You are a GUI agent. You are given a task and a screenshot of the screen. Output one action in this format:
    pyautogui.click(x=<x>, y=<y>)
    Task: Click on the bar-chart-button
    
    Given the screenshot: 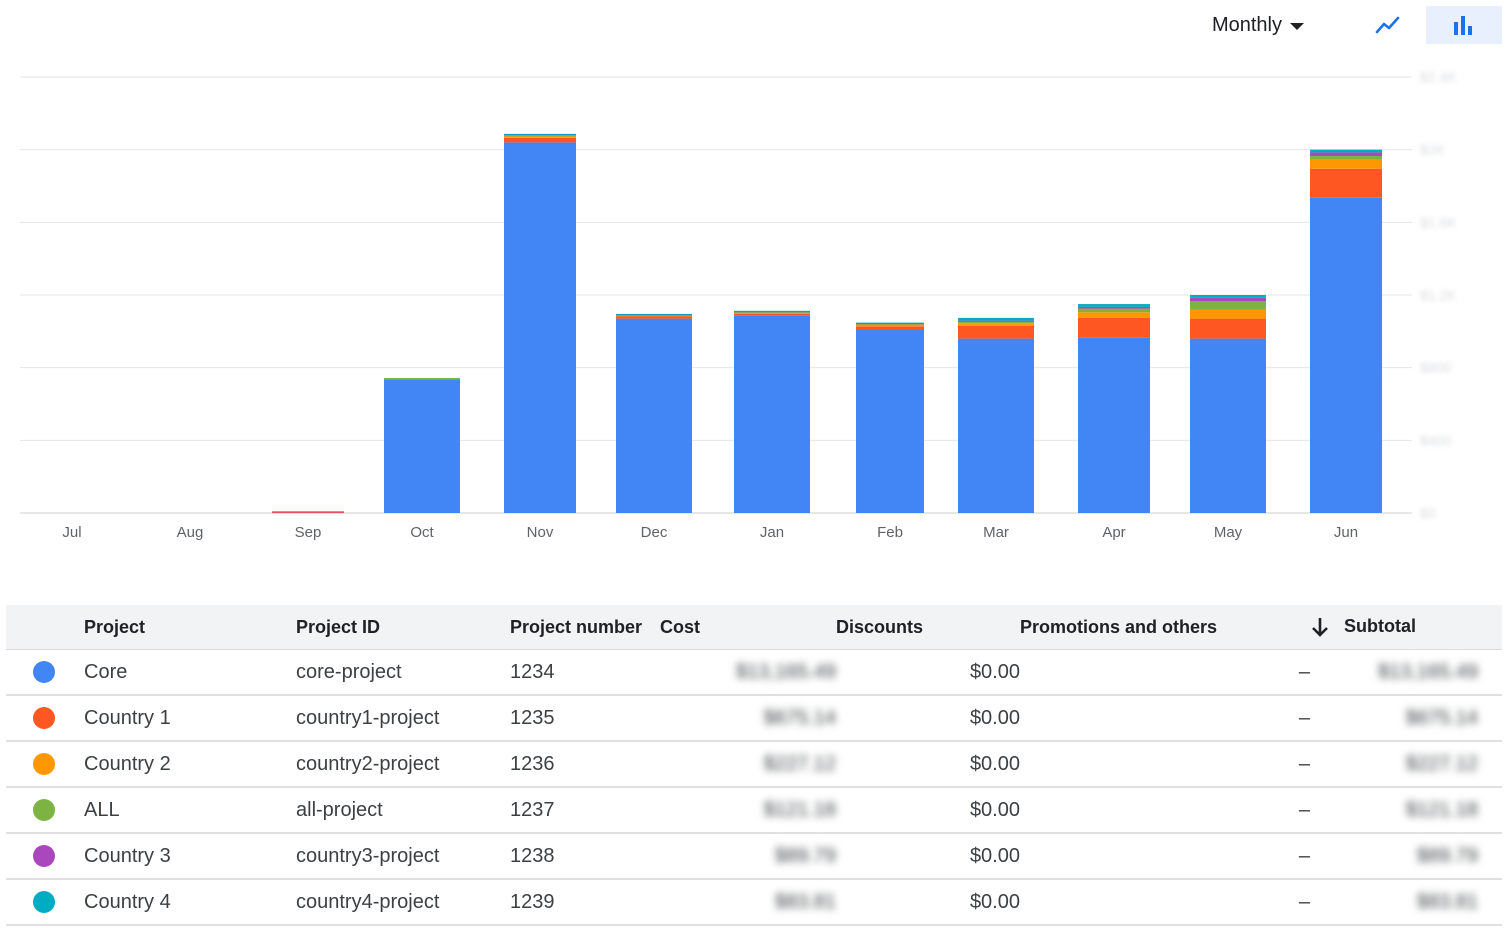 What is the action you would take?
    pyautogui.click(x=1464, y=25)
    